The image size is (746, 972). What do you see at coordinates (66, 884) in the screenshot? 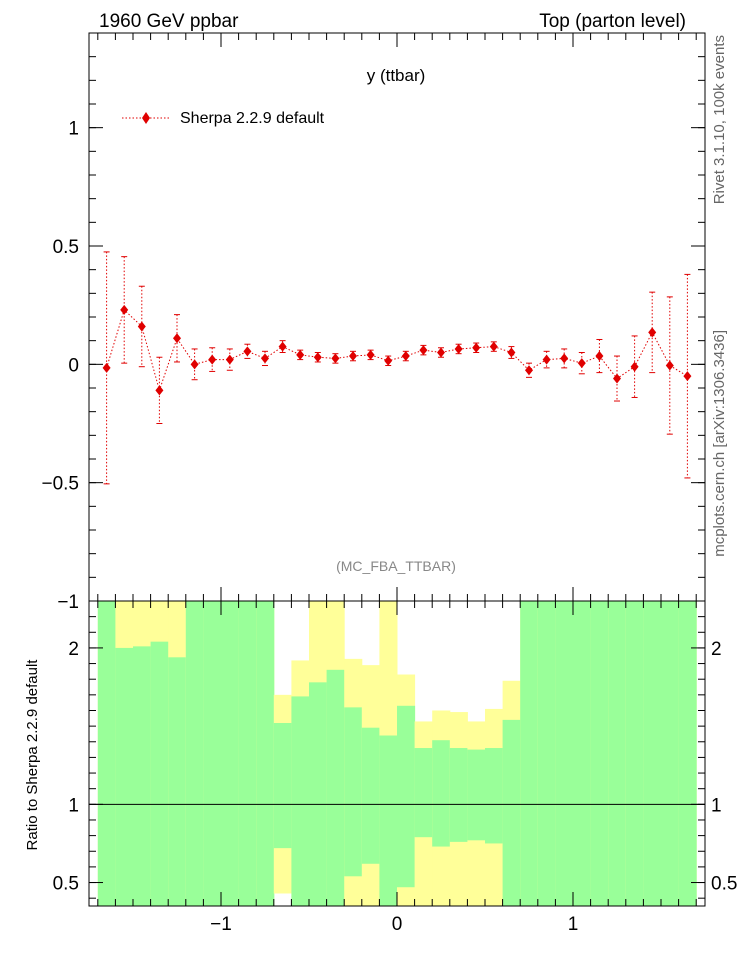
I see `ratio-y-tick-label: 0.5` at bounding box center [66, 884].